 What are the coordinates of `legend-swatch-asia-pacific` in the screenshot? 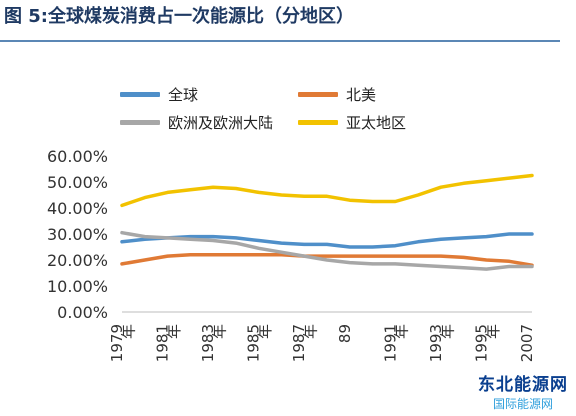 It's located at (318, 122).